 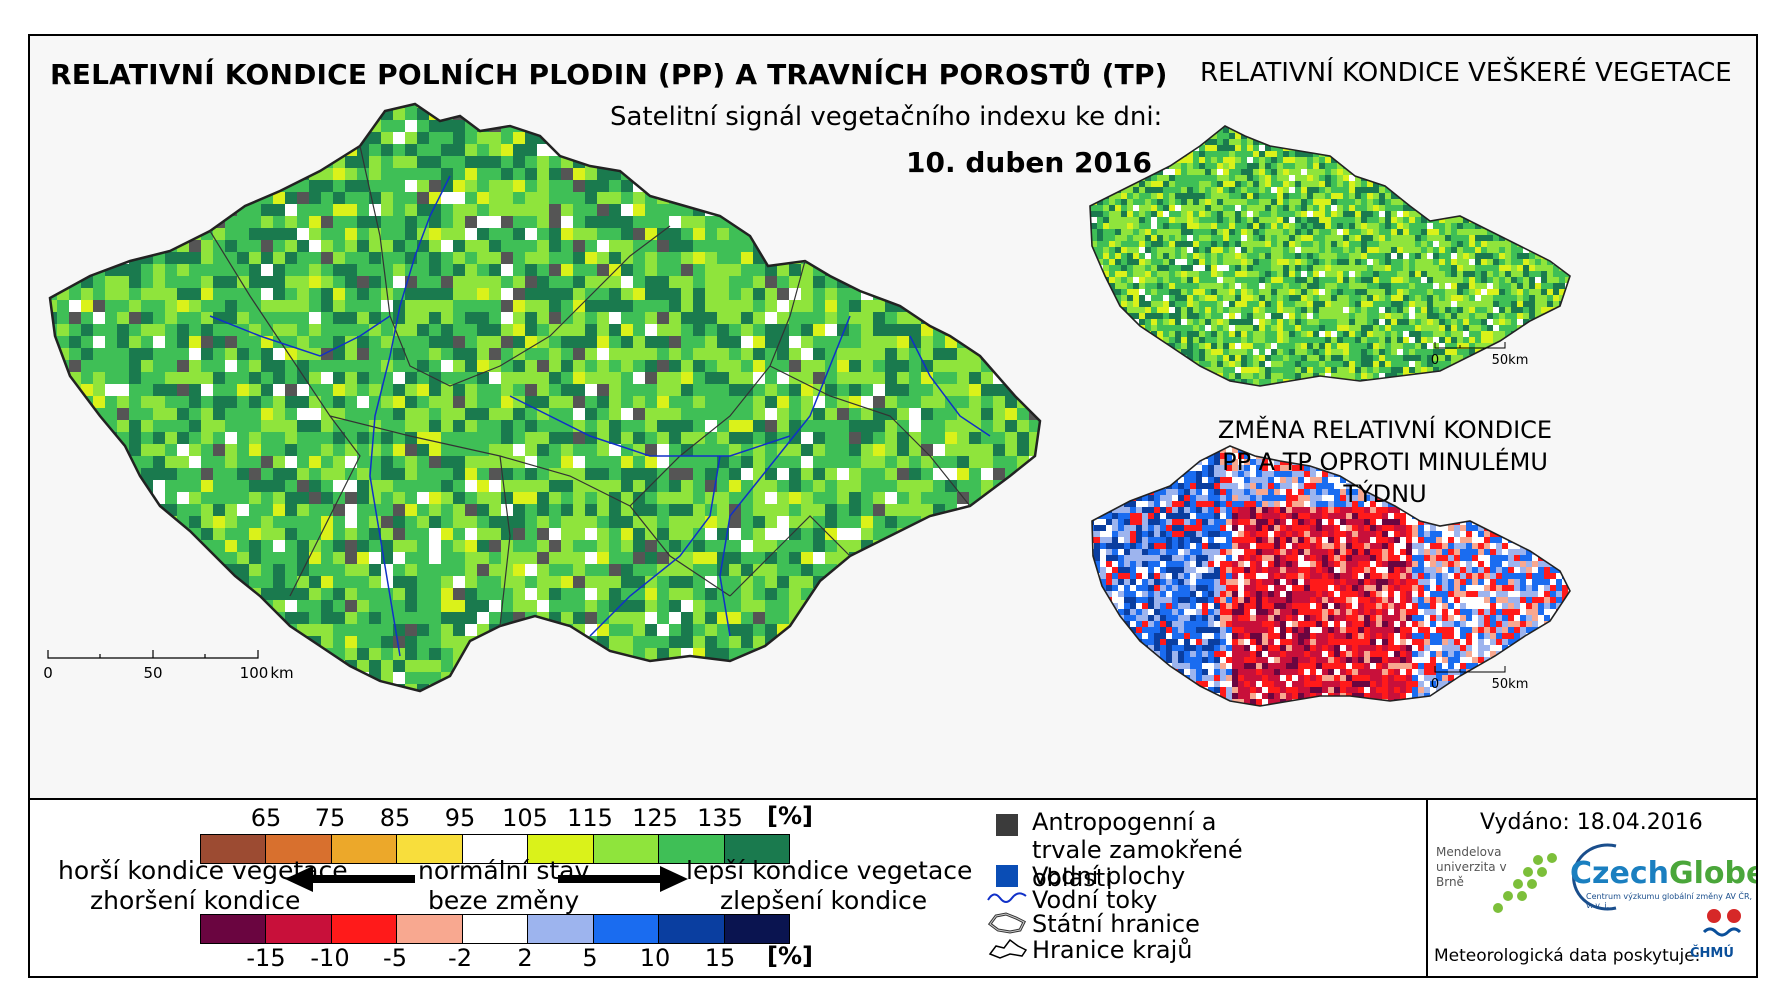 I want to click on bottom-unit: [%], so click(x=790, y=956).